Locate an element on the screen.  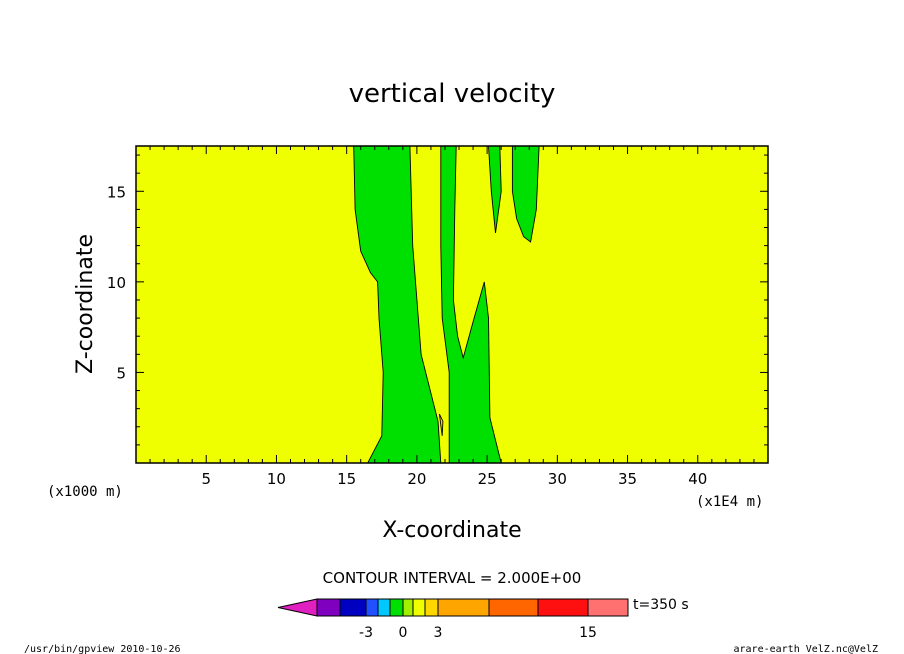
colorbar-label: 3 is located at coordinates (438, 633).